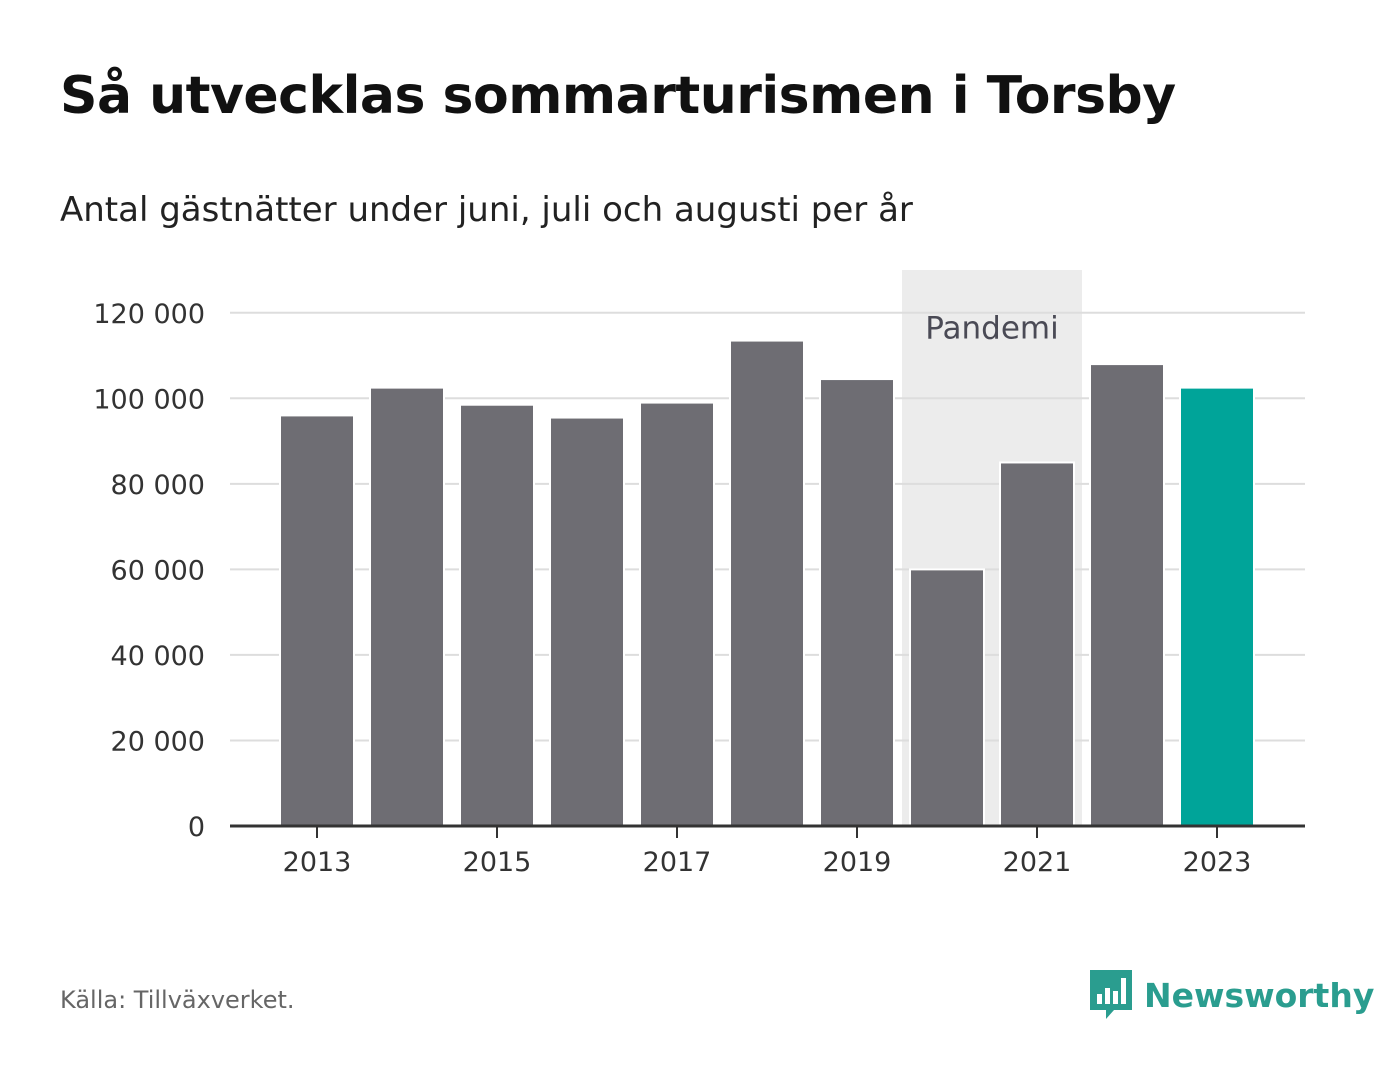 Image resolution: width=1400 pixels, height=1080 pixels. Describe the element at coordinates (149, 399) in the screenshot. I see `y-tick-label: 100 000` at that location.